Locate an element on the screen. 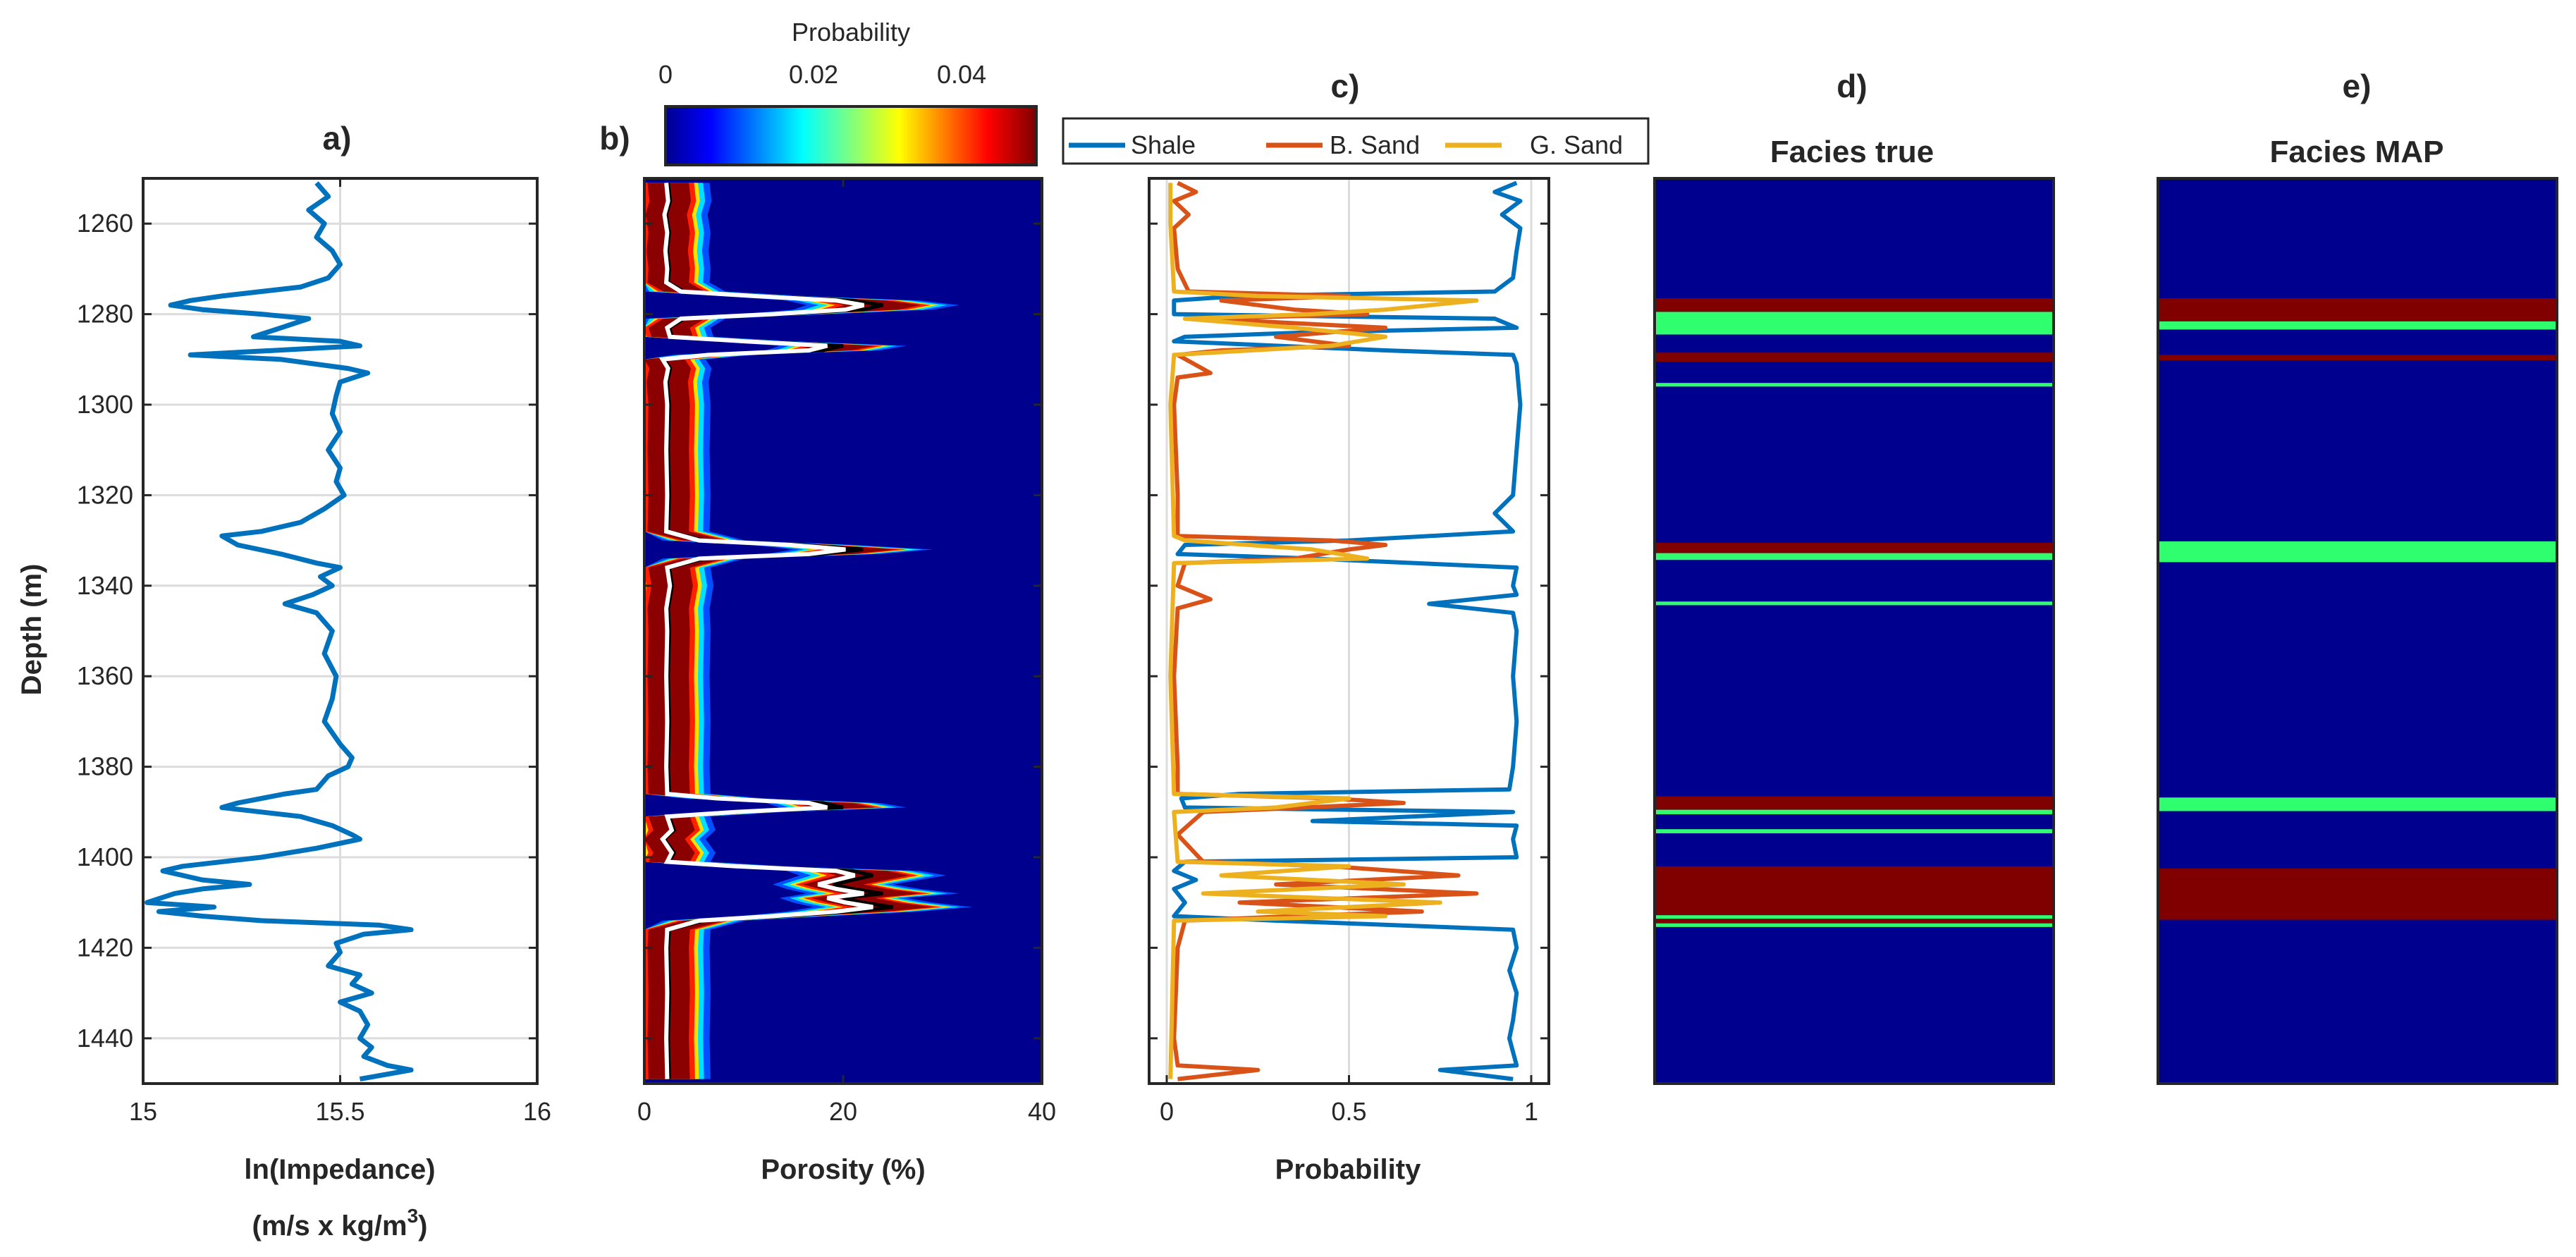  panel-d-facies-true is located at coordinates (1854, 631).